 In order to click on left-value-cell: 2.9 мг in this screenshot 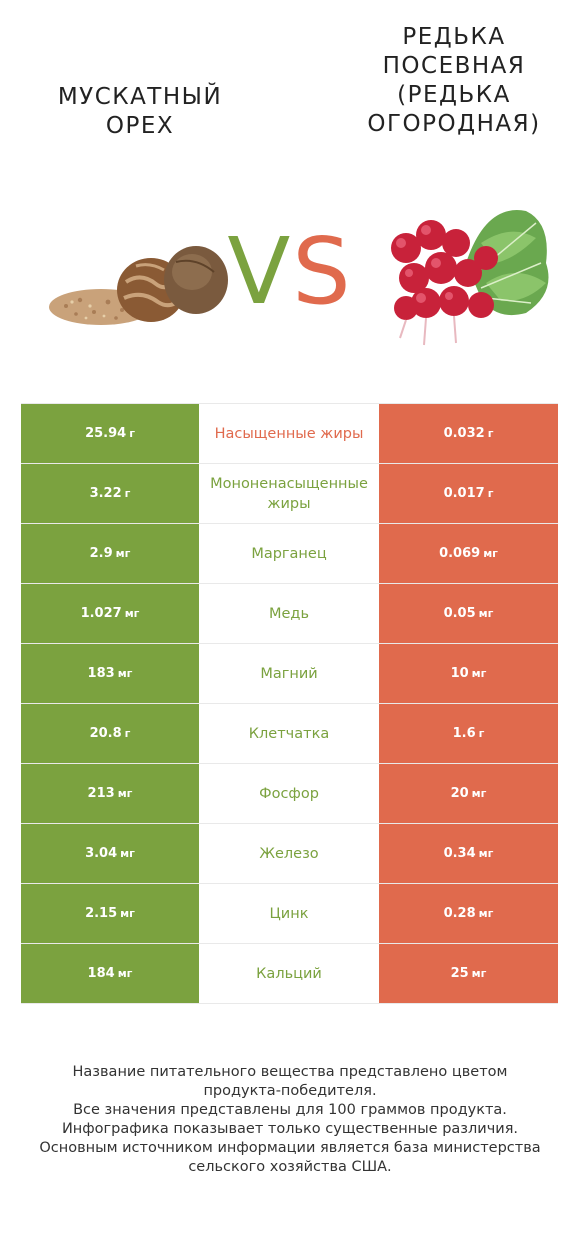, I will do `click(110, 553)`.